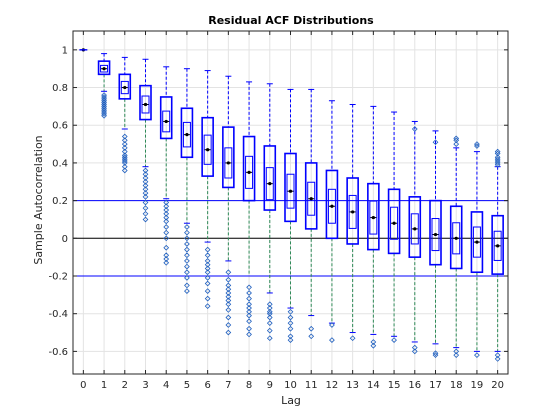 The image size is (560, 420). What do you see at coordinates (65, 50) in the screenshot?
I see `y-tick-label: 1` at bounding box center [65, 50].